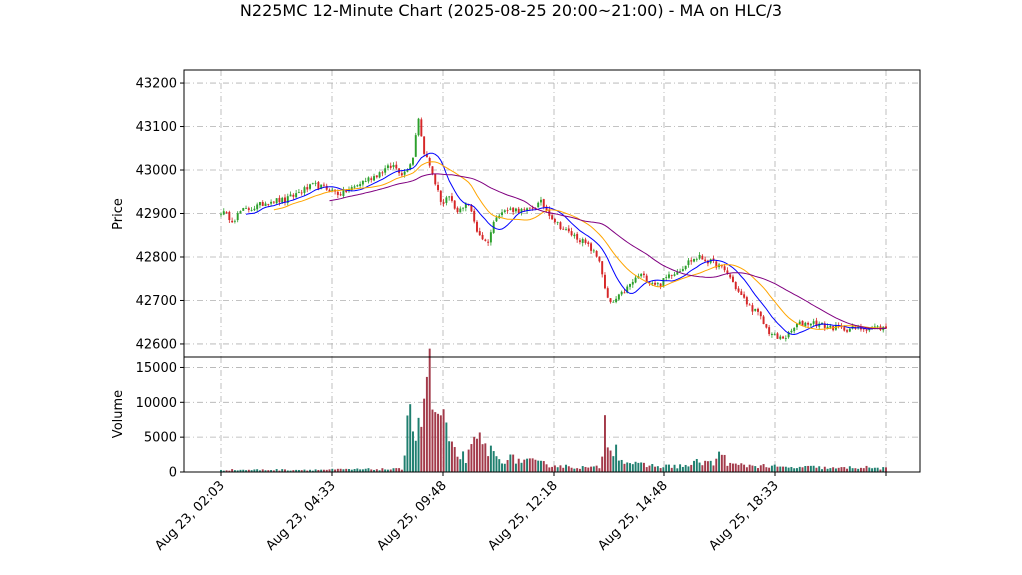  Describe the element at coordinates (160, 438) in the screenshot. I see `volume-ytick-label: 5000` at that location.